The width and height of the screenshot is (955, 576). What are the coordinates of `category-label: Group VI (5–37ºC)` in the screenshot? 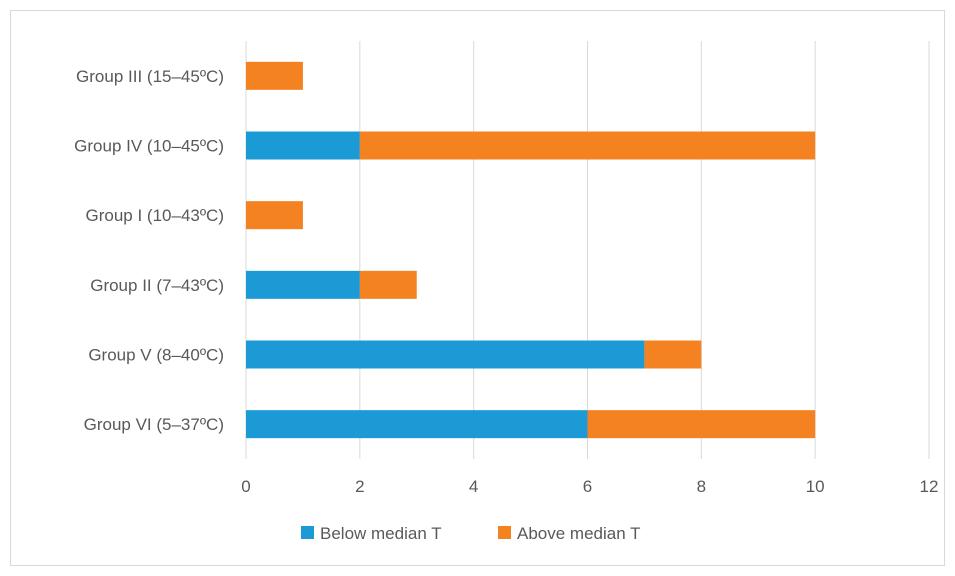 It's located at (154, 424).